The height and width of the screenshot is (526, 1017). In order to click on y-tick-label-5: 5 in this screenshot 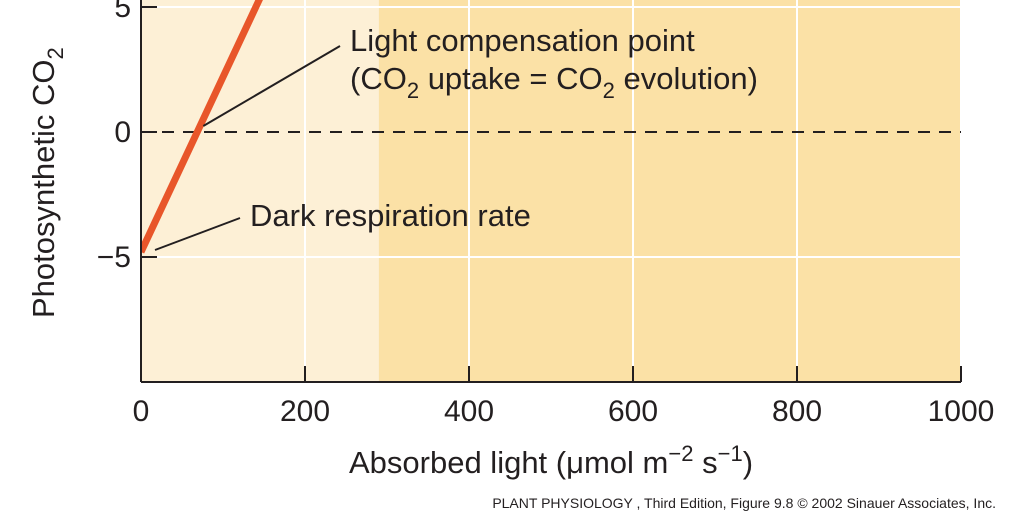, I will do `click(122, 12)`.